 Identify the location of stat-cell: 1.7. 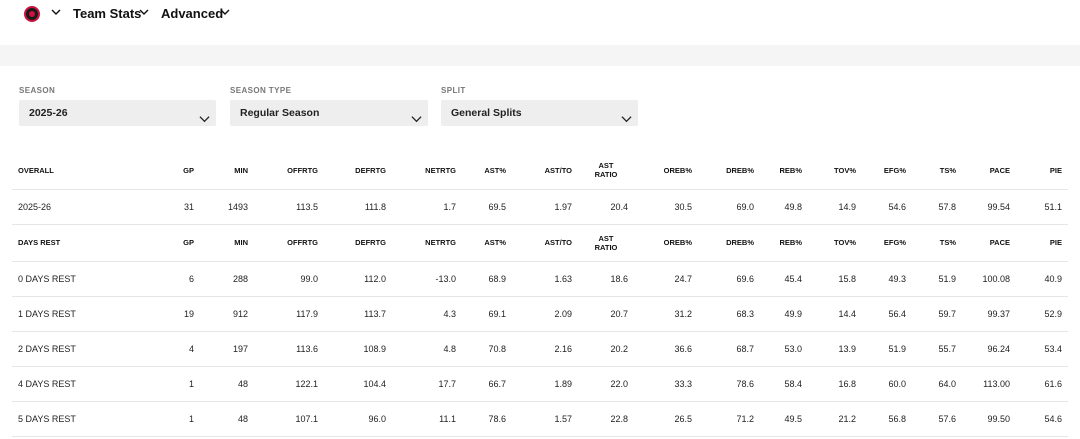
(449, 206).